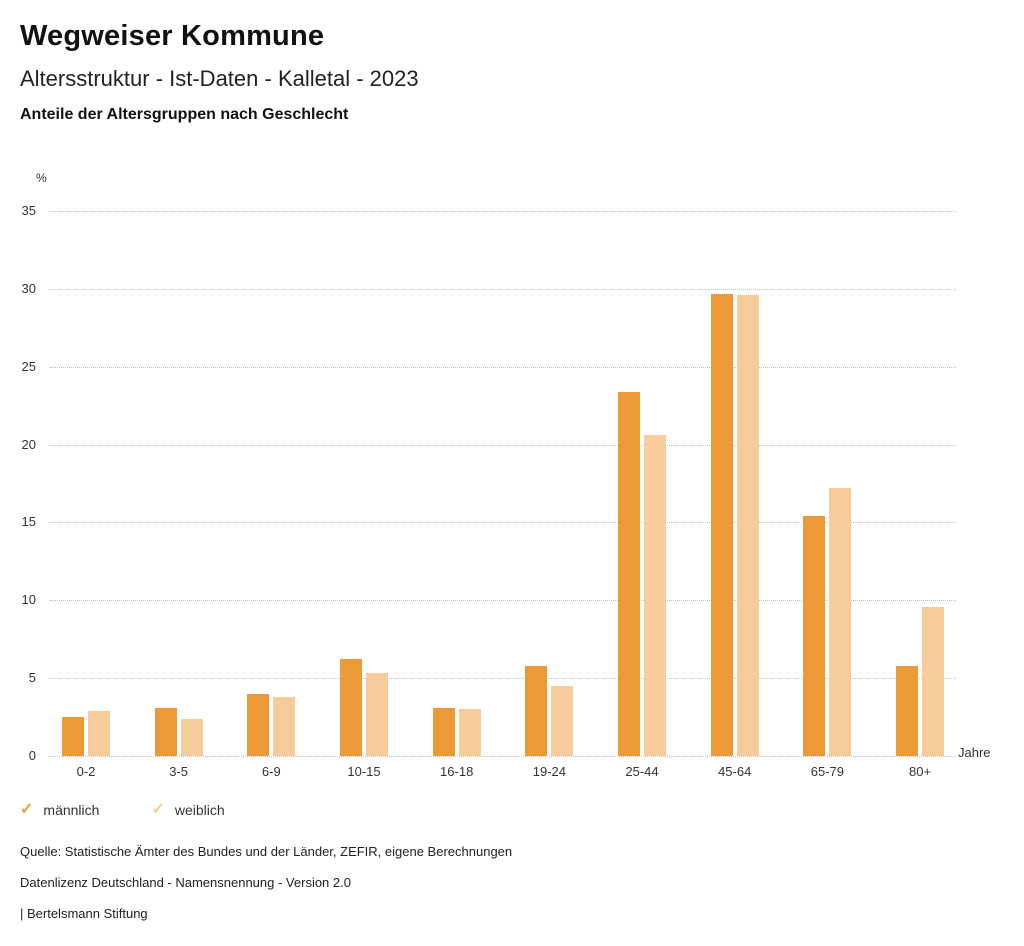 The image size is (1024, 946). Describe the element at coordinates (907, 710) in the screenshot. I see `bar-männlich-80+` at that location.